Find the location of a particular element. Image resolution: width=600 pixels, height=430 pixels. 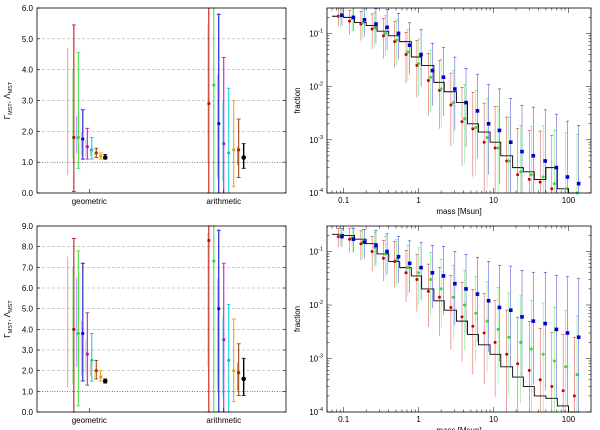

y-label-mid: , Λ is located at coordinates (7, 98).